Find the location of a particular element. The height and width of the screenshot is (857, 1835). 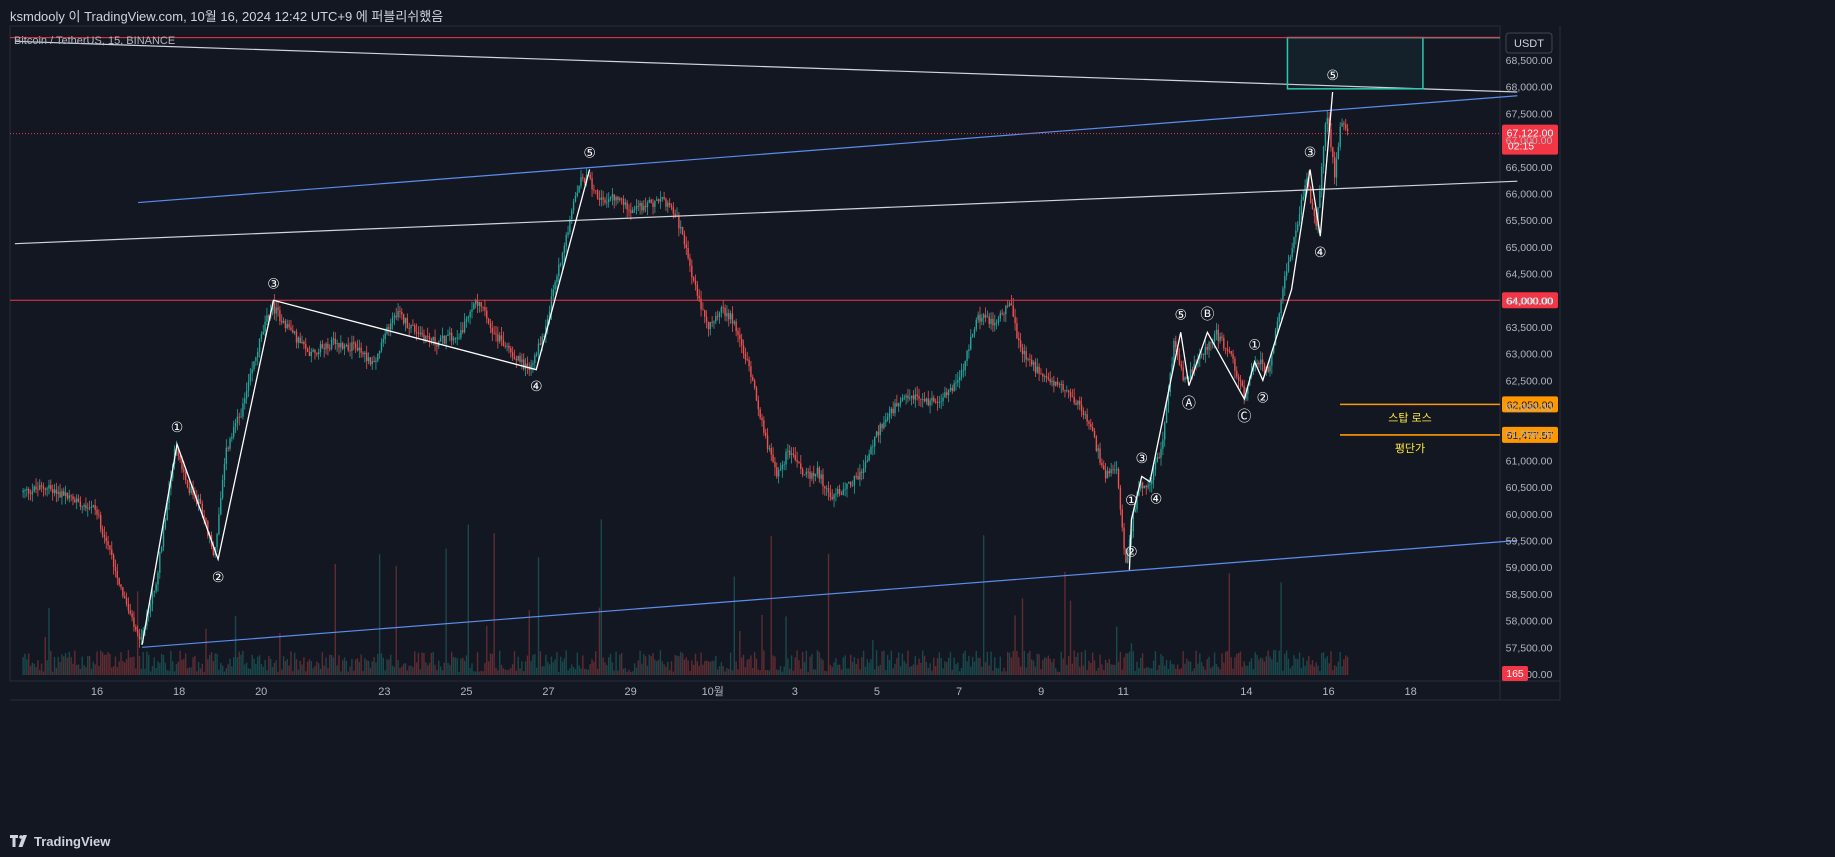

trendline-upper-channel is located at coordinates (828, 149).